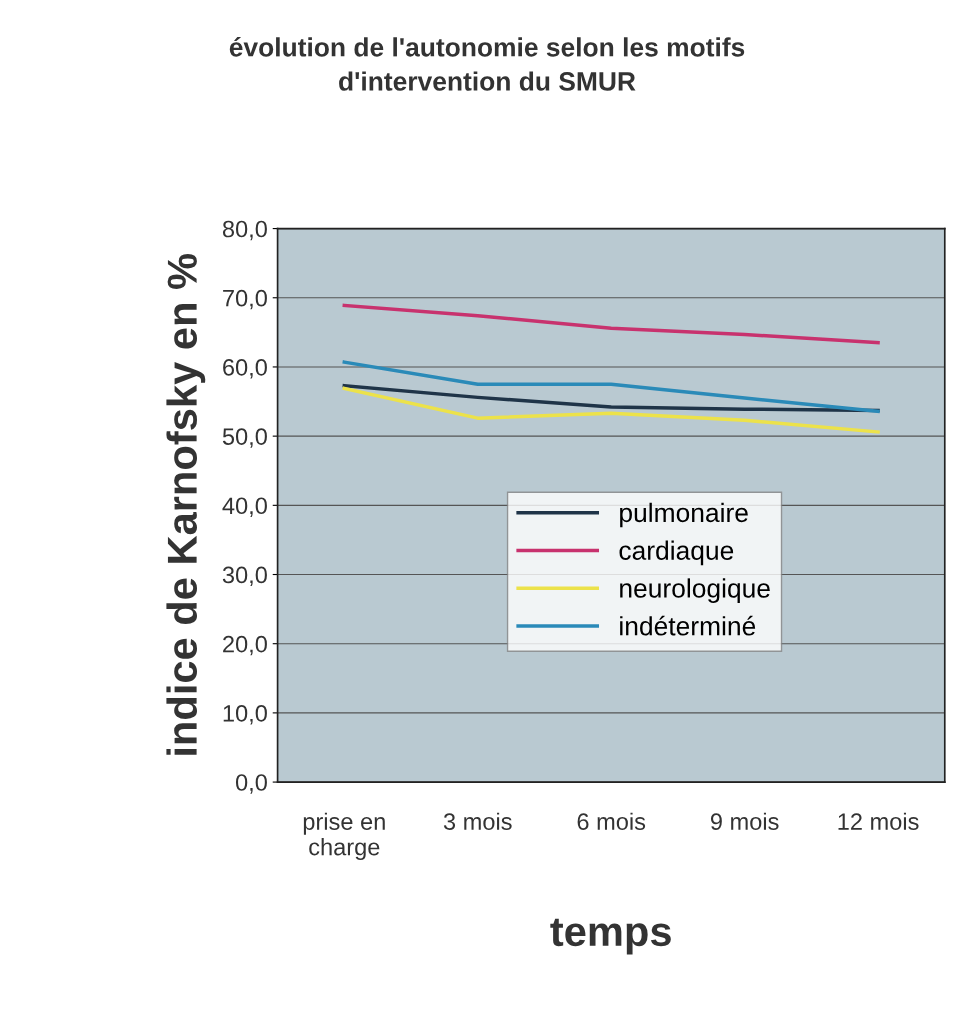 The width and height of the screenshot is (974, 1025). What do you see at coordinates (245, 714) in the screenshot?
I see `y-tick-label: 10,0` at bounding box center [245, 714].